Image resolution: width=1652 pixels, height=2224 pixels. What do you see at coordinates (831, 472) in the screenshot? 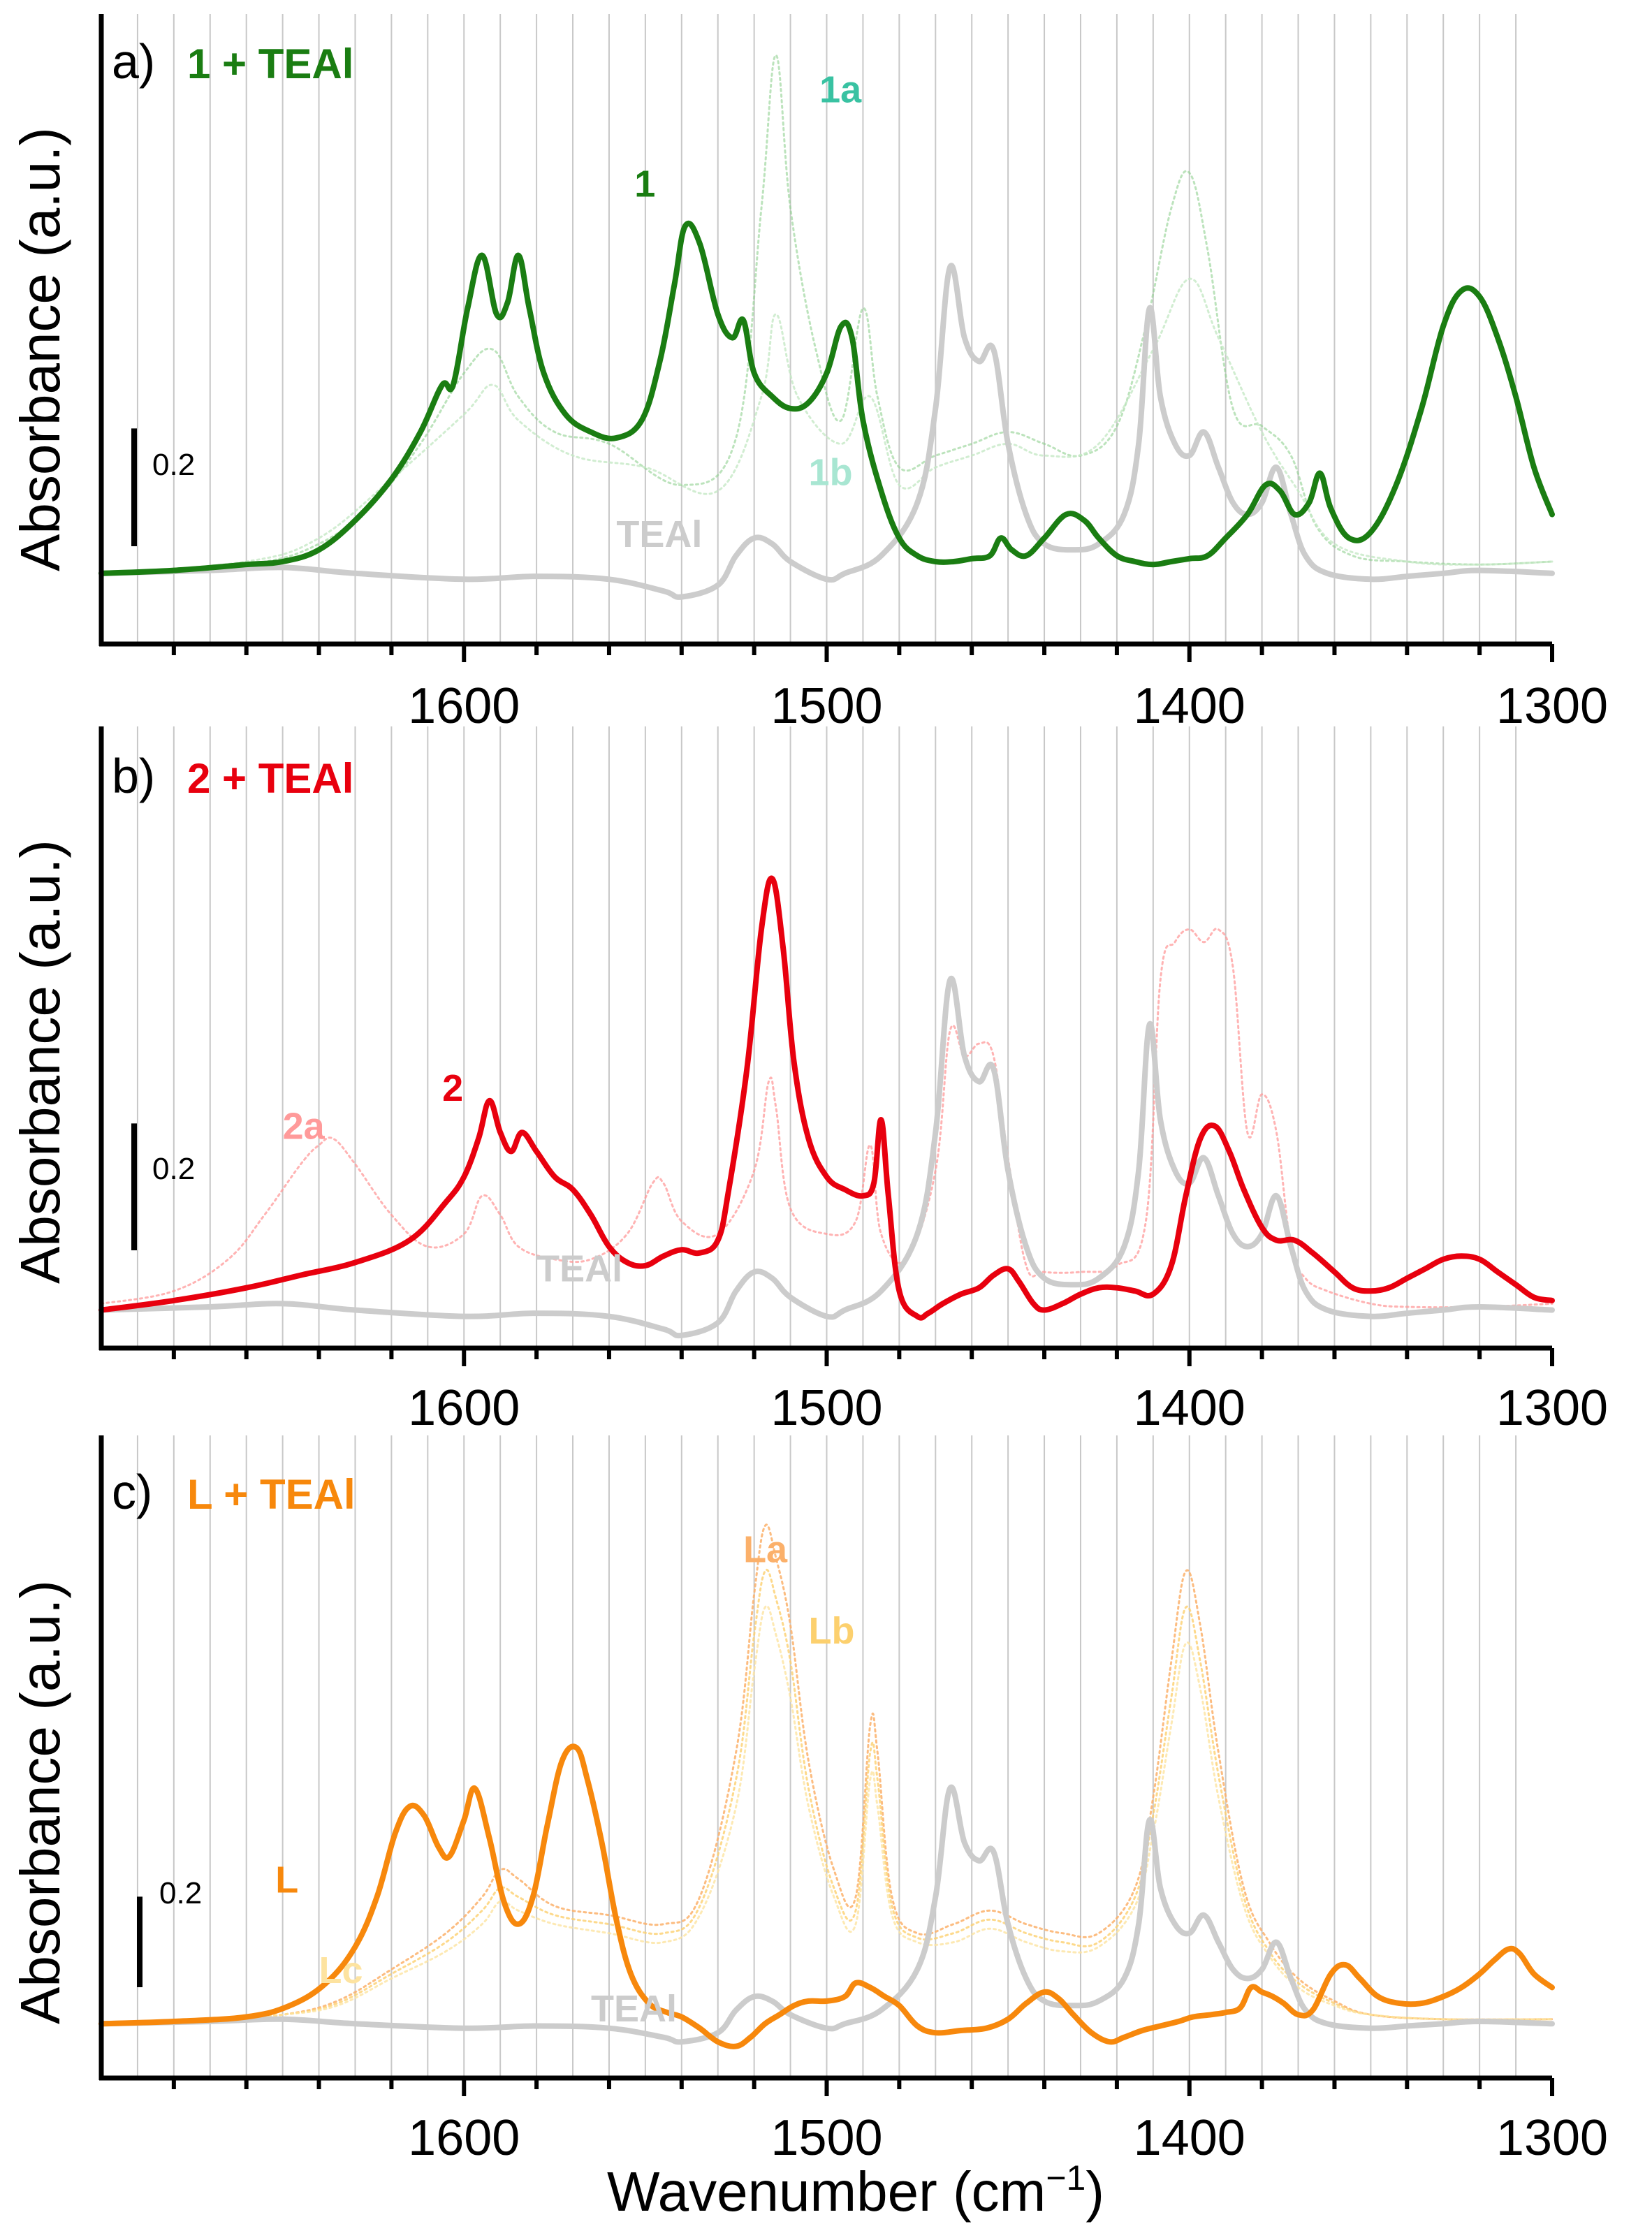
I see `panel-a-label-1b: 1b` at bounding box center [831, 472].